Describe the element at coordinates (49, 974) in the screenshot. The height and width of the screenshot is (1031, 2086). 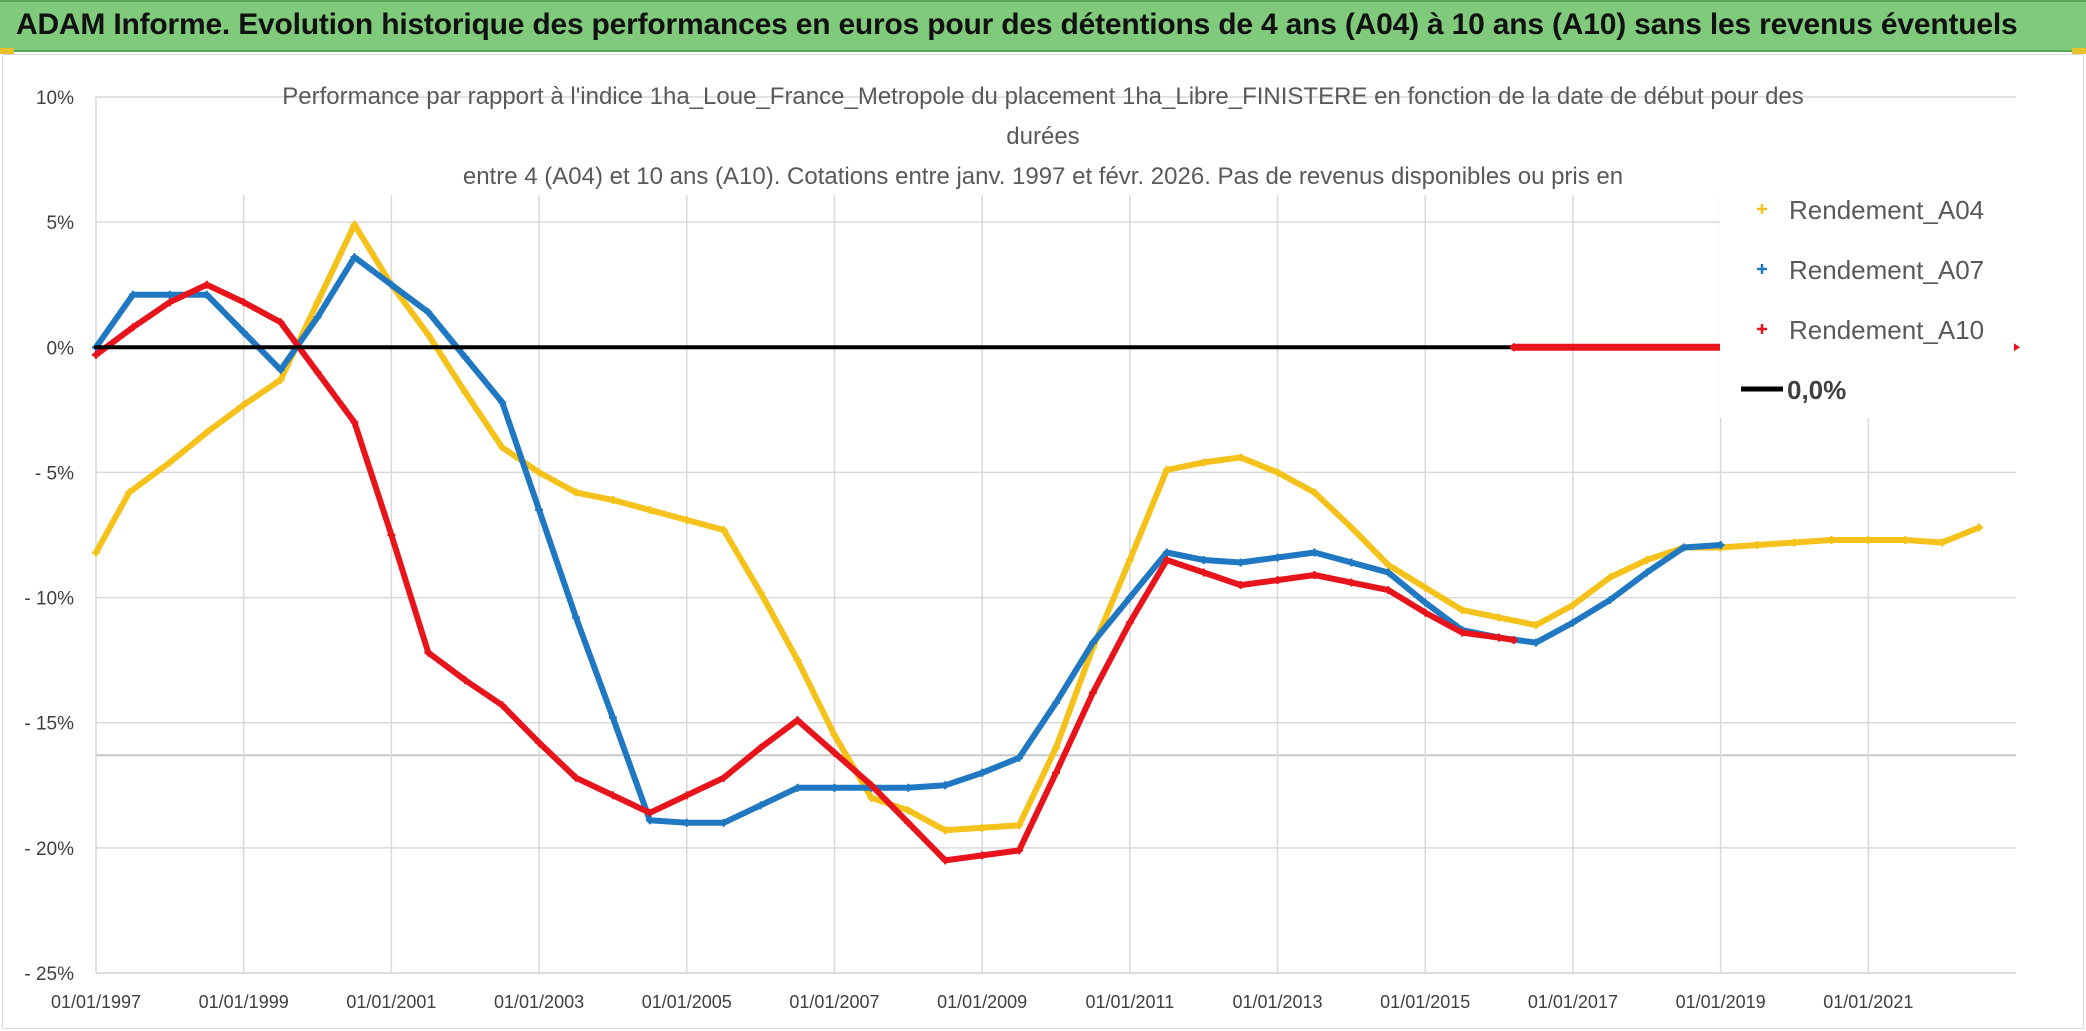
I see `y-tick-label: - 25%` at that location.